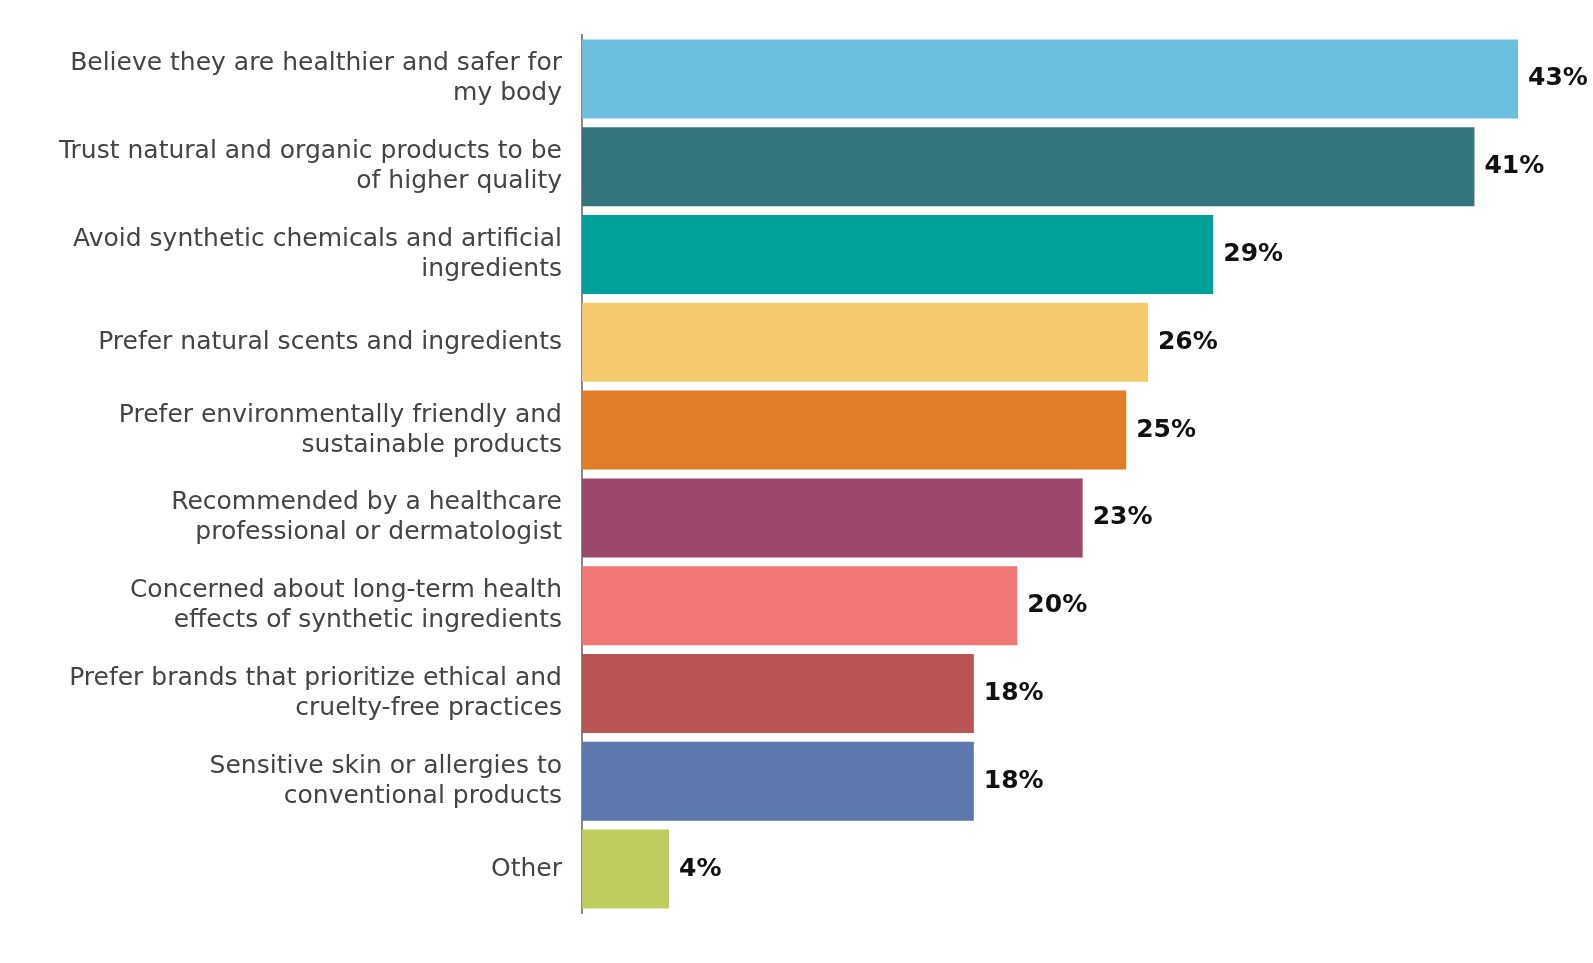 This screenshot has width=1593, height=963. Describe the element at coordinates (1166, 428) in the screenshot. I see `data-label: 25%` at that location.